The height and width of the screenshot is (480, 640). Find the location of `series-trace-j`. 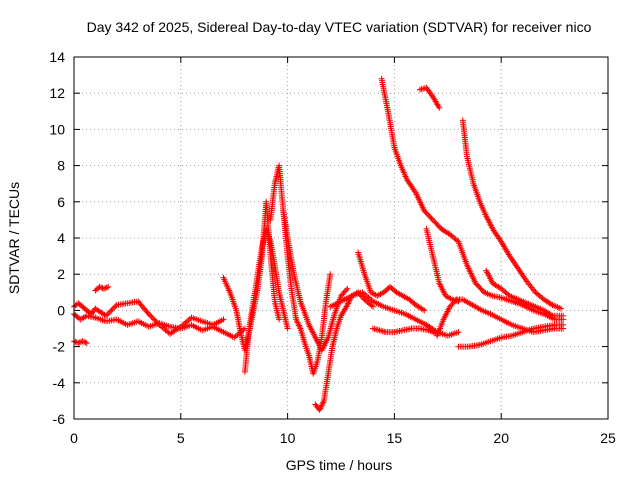

series-trace-j is located at coordinates (394, 314).